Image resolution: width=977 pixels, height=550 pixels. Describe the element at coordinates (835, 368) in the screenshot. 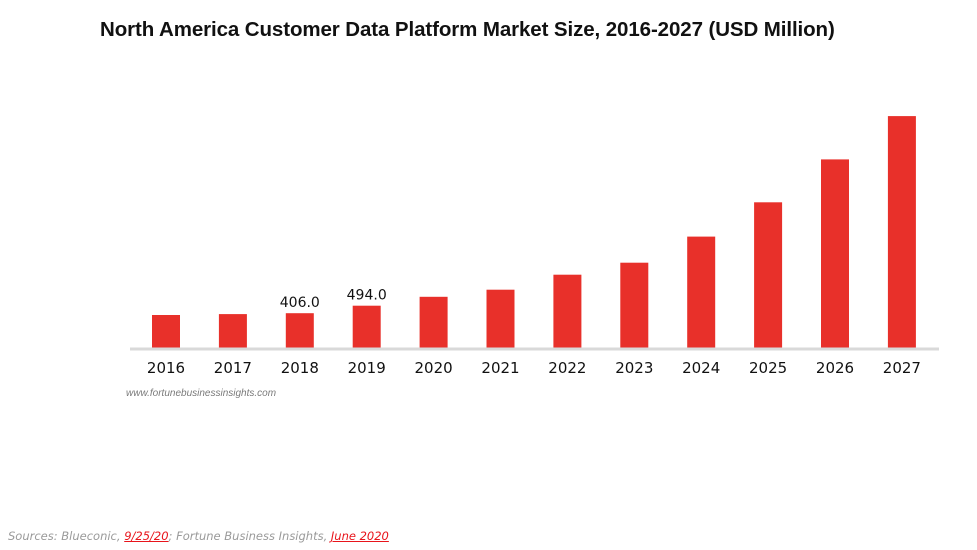

I see `x-tick-label-2026: 2026` at that location.